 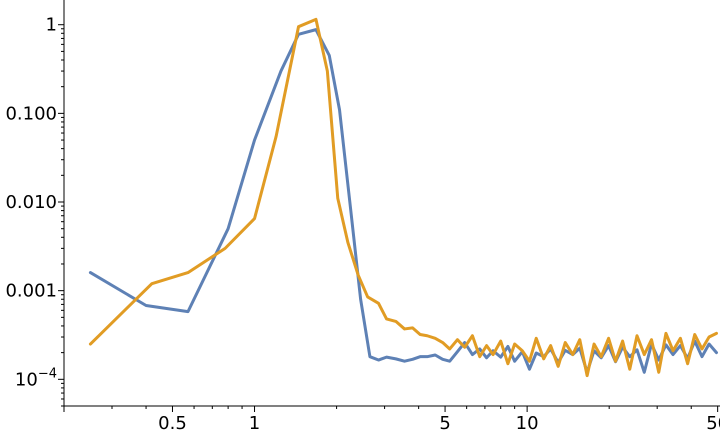 What do you see at coordinates (51, 25) in the screenshot?
I see `y-tick-label: 1` at bounding box center [51, 25].